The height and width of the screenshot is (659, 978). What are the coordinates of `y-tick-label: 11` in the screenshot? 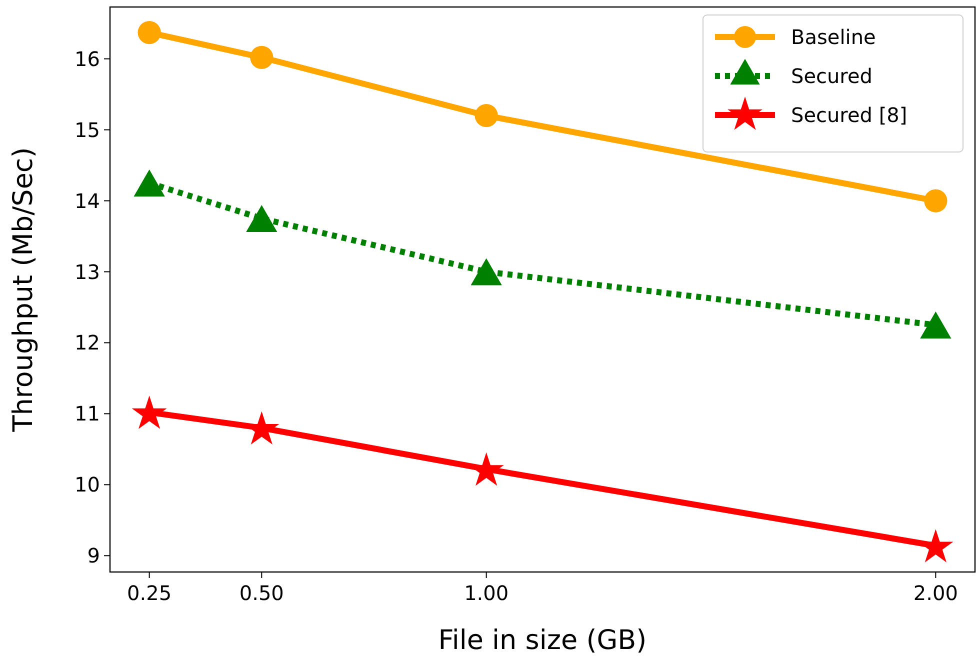 It's located at (87, 414).